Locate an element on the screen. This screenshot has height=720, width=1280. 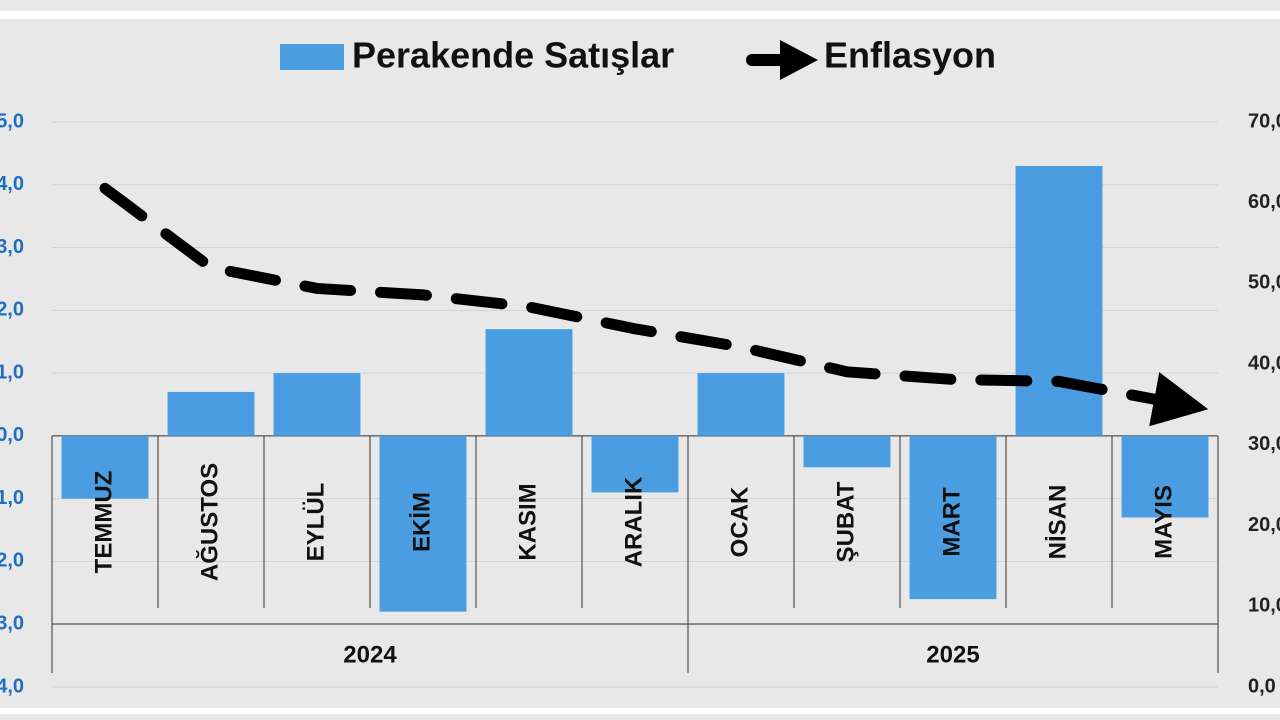
y2-tick-label: 10,0 is located at coordinates (1264, 606).